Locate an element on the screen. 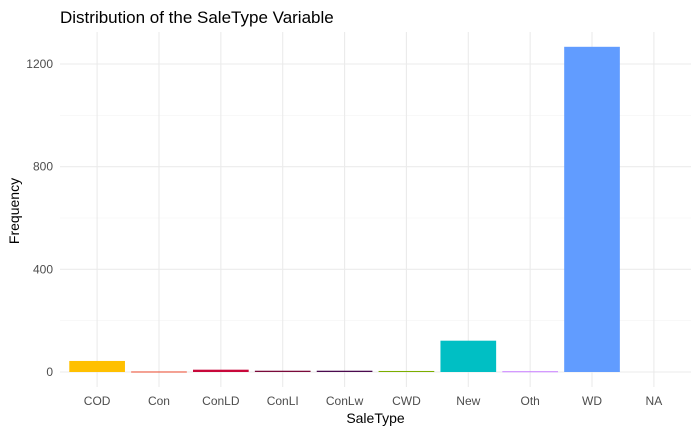  x-tick-label-con: Con is located at coordinates (159, 401).